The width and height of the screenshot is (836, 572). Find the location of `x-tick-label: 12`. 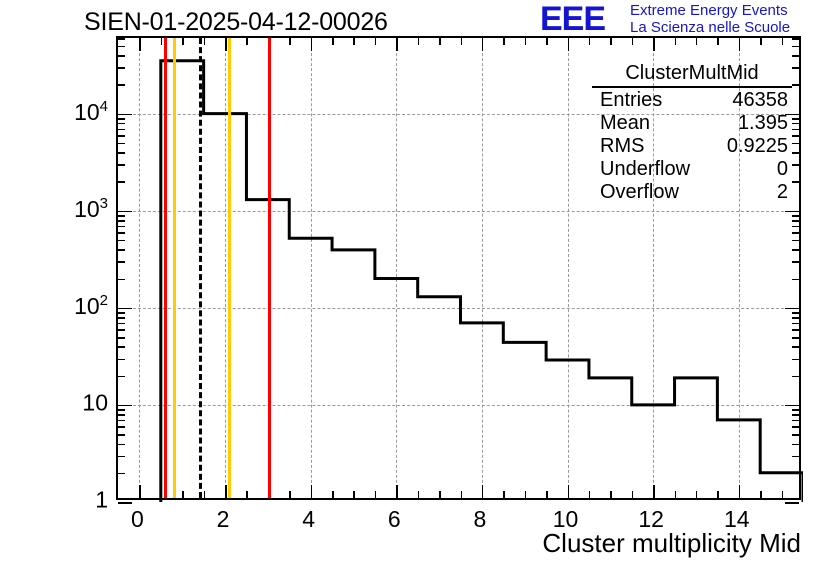

x-tick-label: 12 is located at coordinates (651, 519).